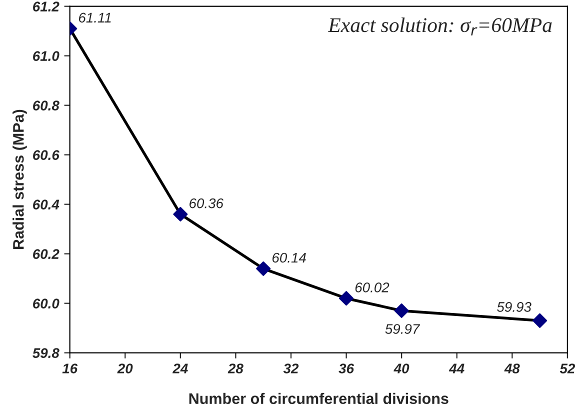 Image resolution: width=582 pixels, height=420 pixels. Describe the element at coordinates (207, 203) in the screenshot. I see `data-label: 60.36` at that location.